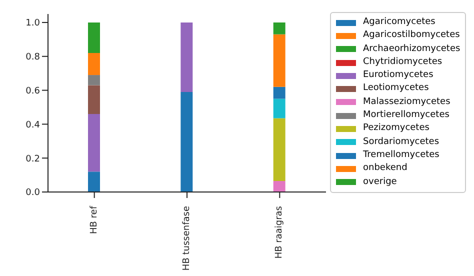  I want to click on legend-label: Tremellomycetes, so click(401, 155).